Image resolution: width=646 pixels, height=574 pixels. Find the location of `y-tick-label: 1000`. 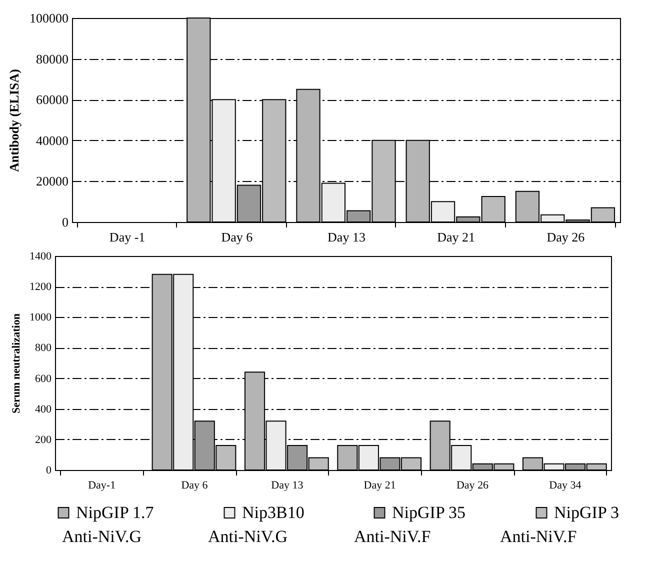

y-tick-label: 1000 is located at coordinates (41, 318).